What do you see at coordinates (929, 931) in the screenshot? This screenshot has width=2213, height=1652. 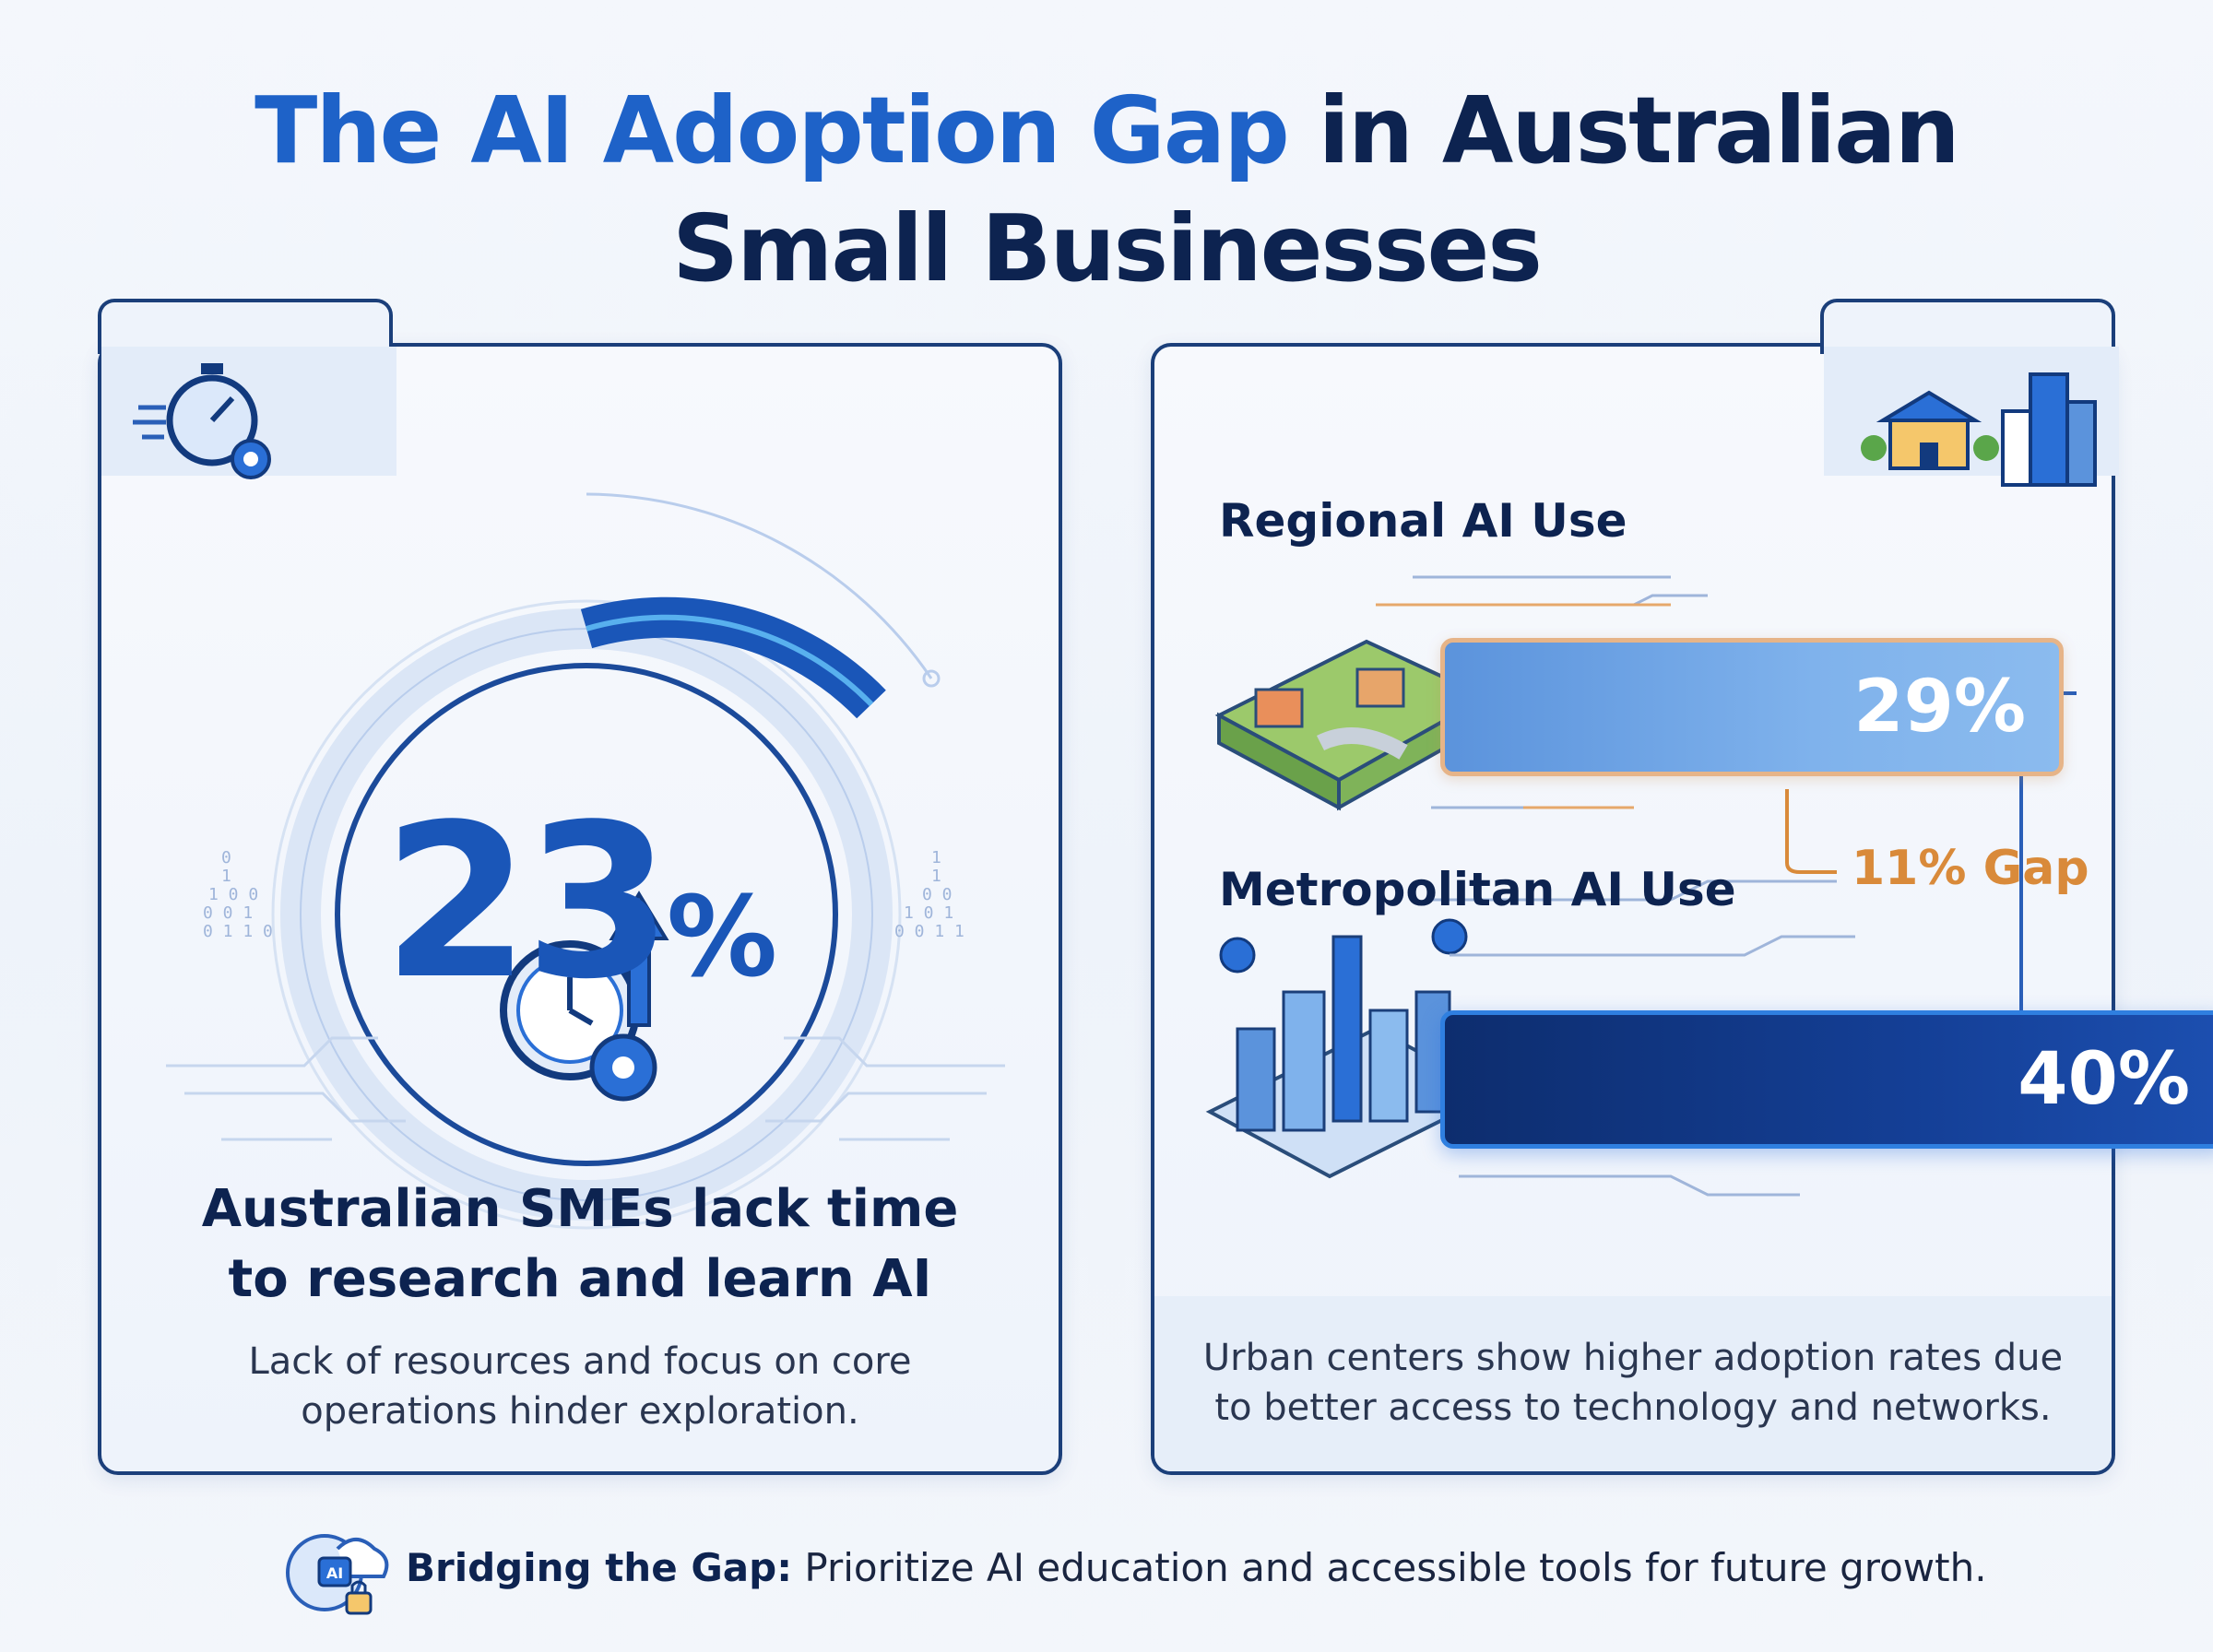 I see `svg-text: 0 0 1 1` at bounding box center [929, 931].